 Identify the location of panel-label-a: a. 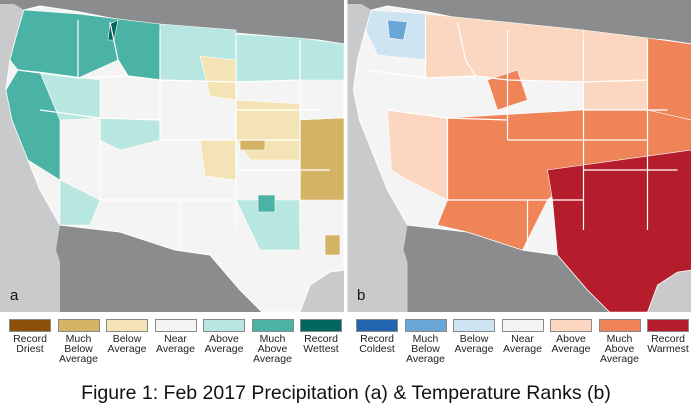
(14, 295).